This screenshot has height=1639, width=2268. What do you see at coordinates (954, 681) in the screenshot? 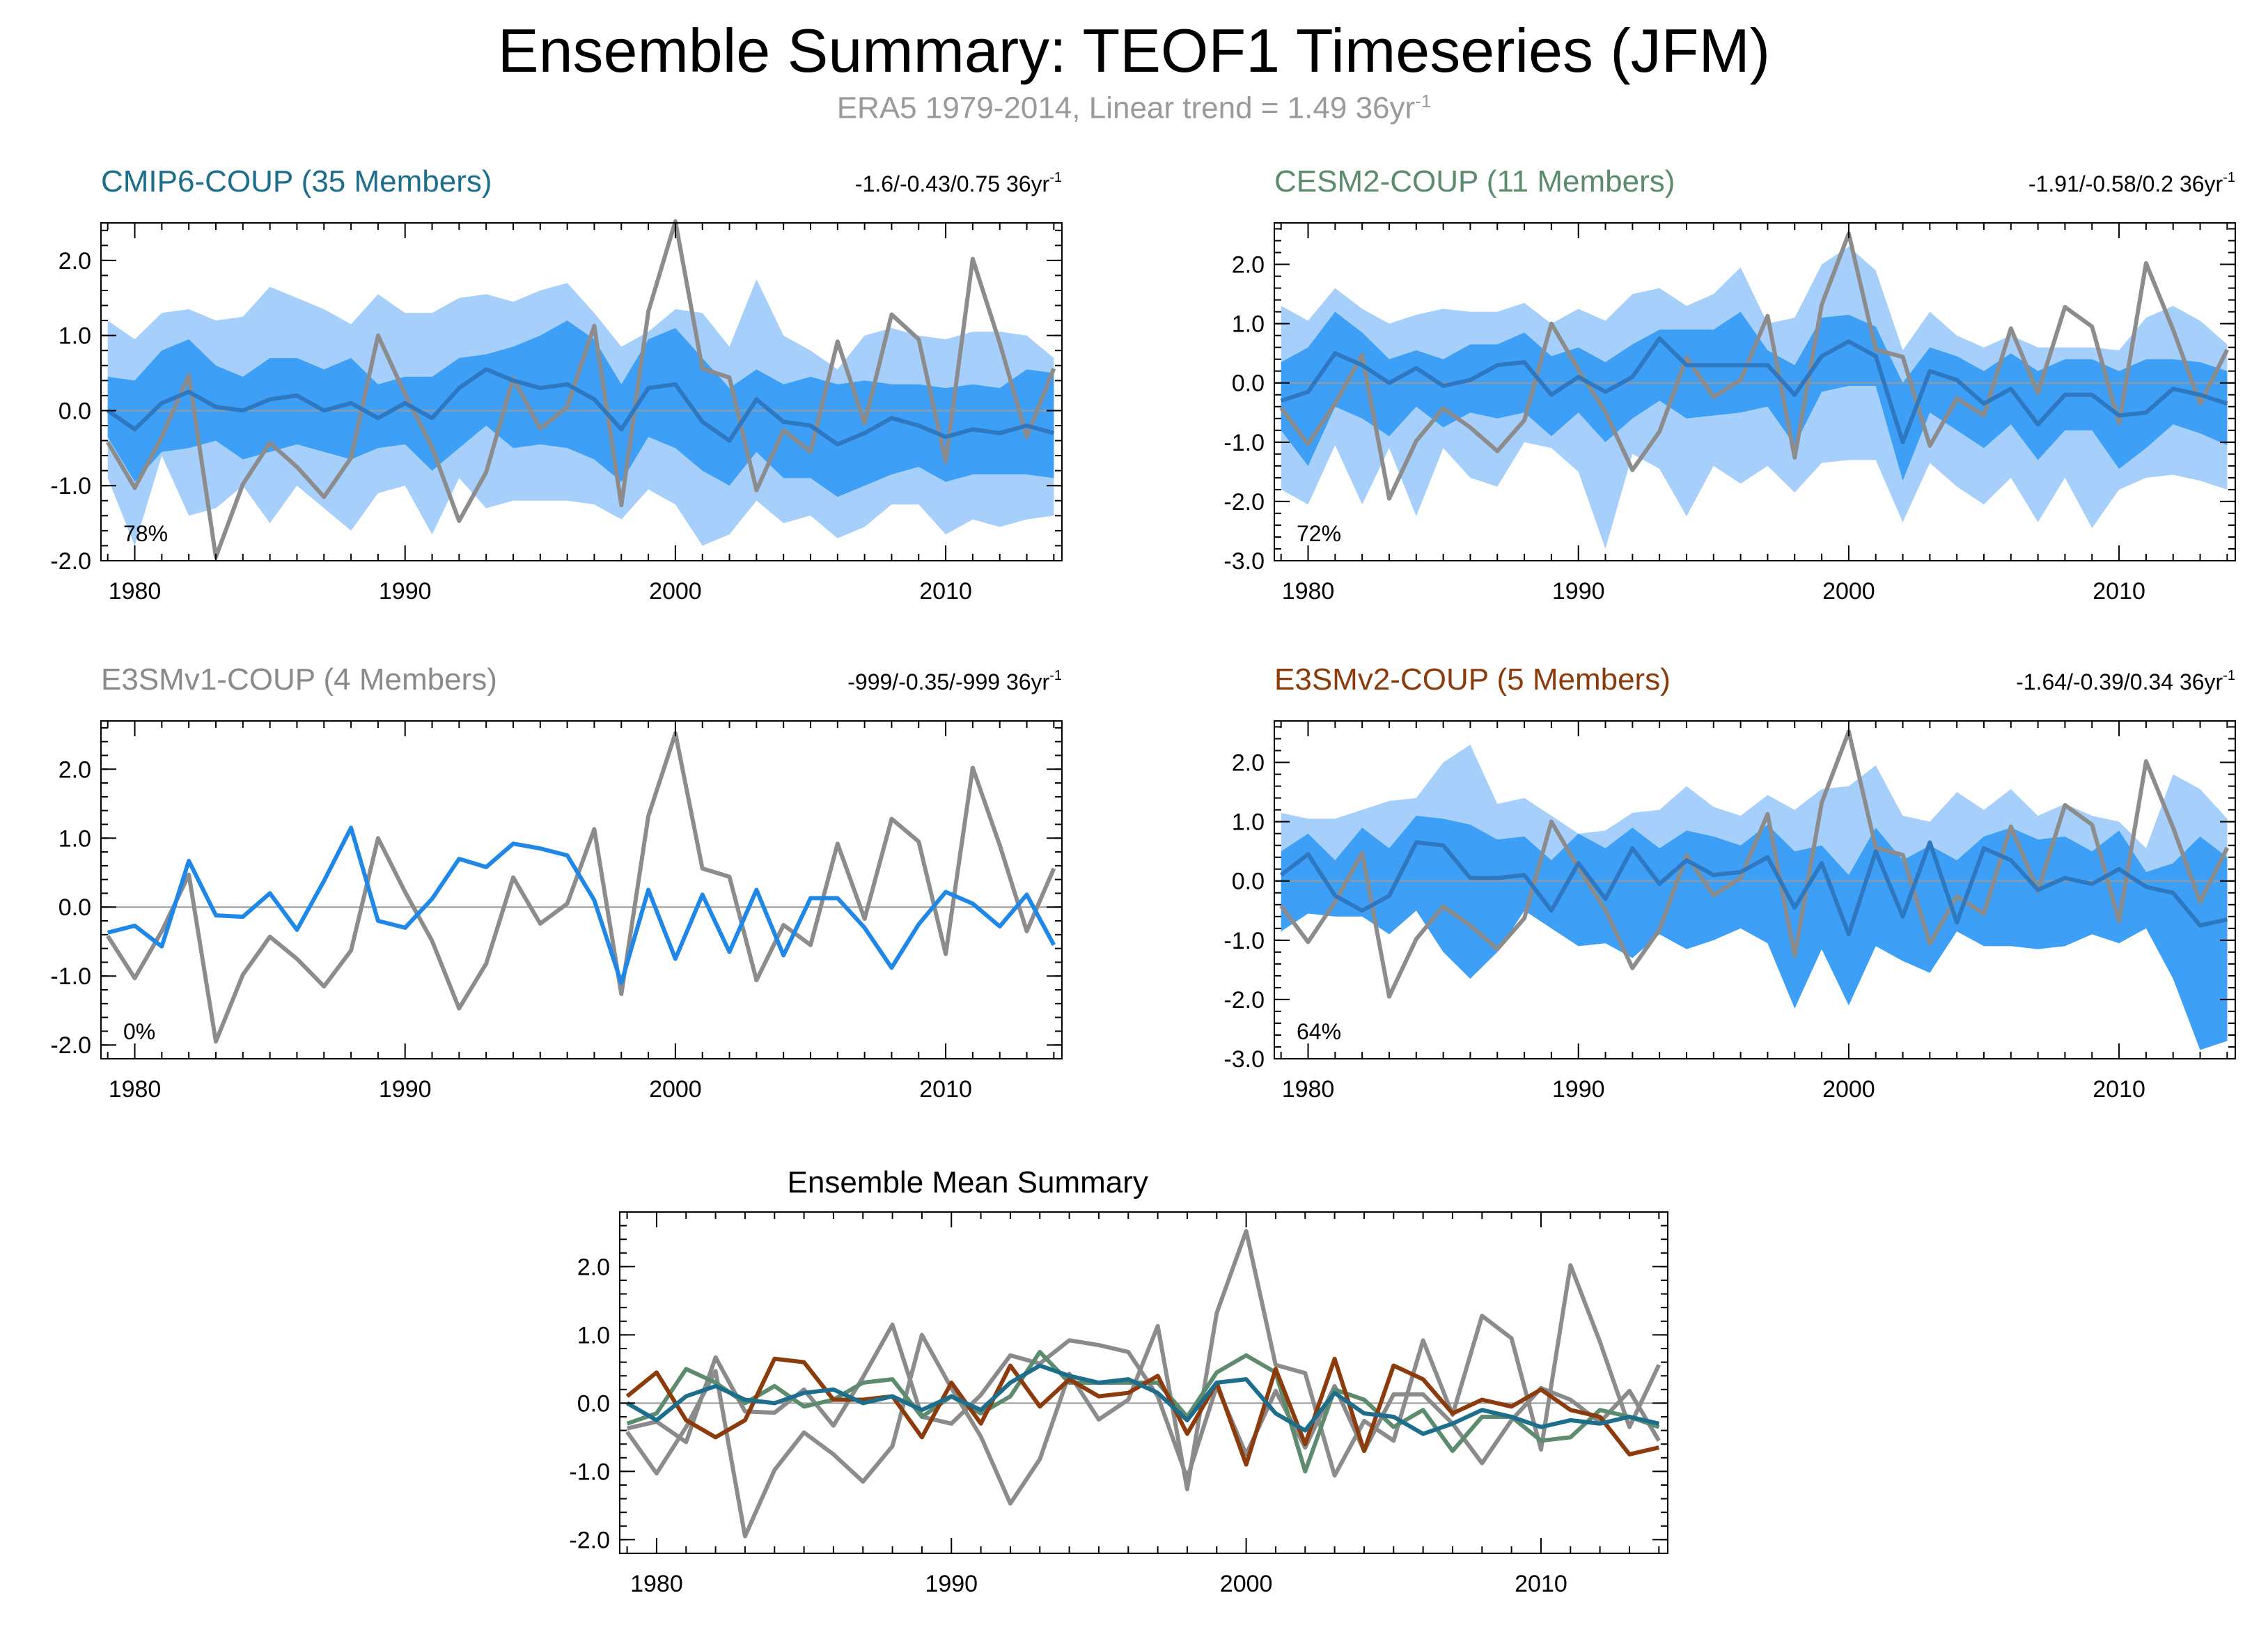
I see `trend-label: -999/-0.35/-999 36yr-1` at bounding box center [954, 681].